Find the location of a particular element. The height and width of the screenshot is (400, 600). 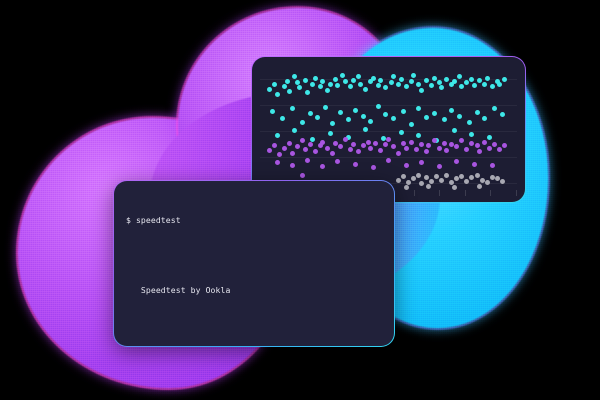

terminal-blank-line is located at coordinates (254, 326).